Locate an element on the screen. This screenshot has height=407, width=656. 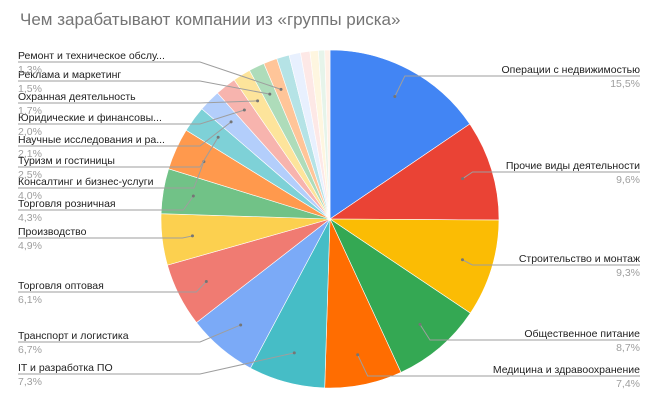
slice-label: Реклама и маркетинг is located at coordinates (69, 75).